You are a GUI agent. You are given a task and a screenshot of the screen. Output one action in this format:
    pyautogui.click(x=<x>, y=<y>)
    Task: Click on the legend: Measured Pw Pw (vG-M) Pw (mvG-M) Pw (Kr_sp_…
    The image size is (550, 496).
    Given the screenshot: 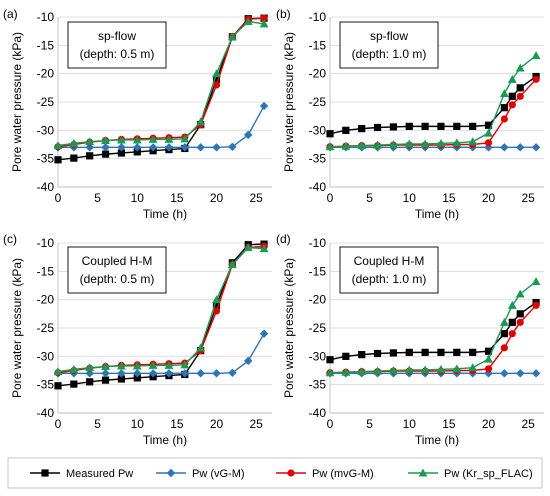 What is the action you would take?
    pyautogui.click(x=275, y=473)
    